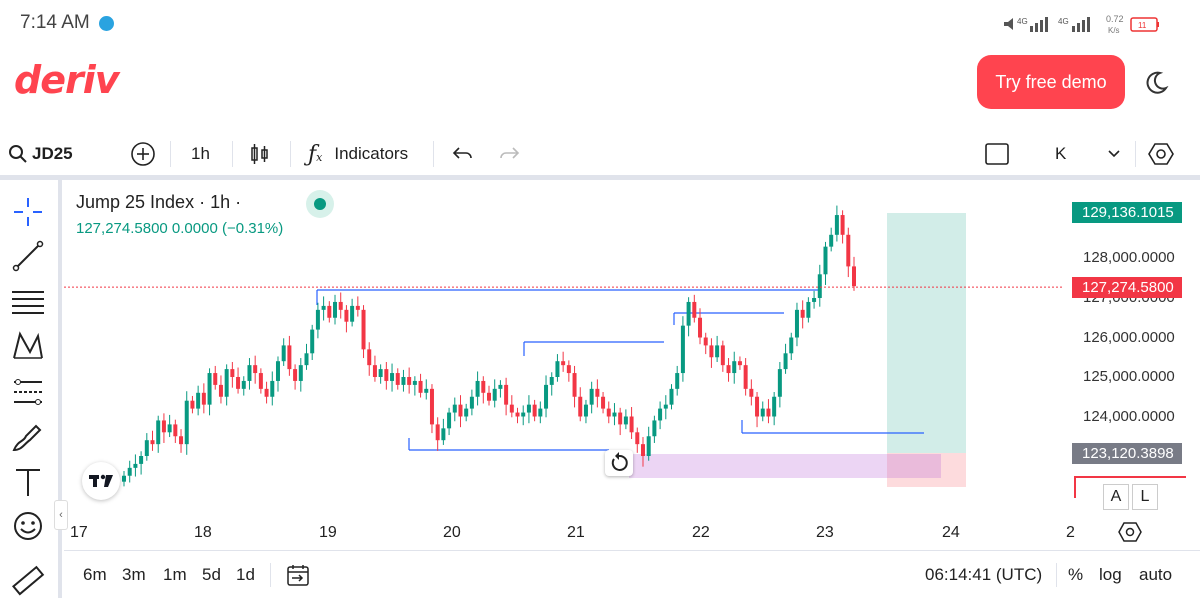  What do you see at coordinates (600, 156) in the screenshot?
I see `chart-toolbar: JD25 1h ƒx Indicators K` at bounding box center [600, 156].